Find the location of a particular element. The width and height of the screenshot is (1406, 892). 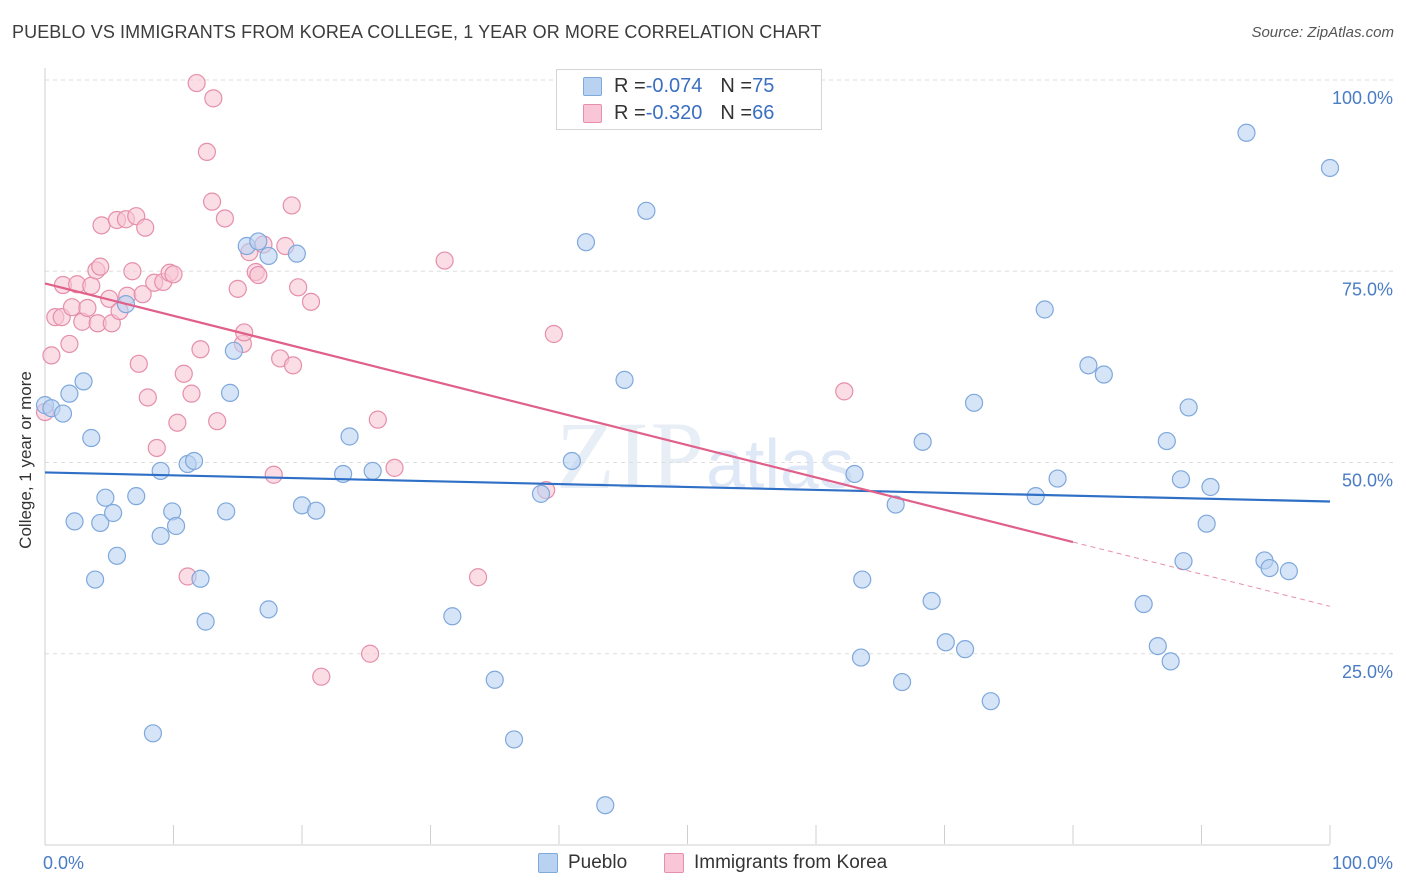

legend-pueblo-label: Pueblo is located at coordinates (598, 862).